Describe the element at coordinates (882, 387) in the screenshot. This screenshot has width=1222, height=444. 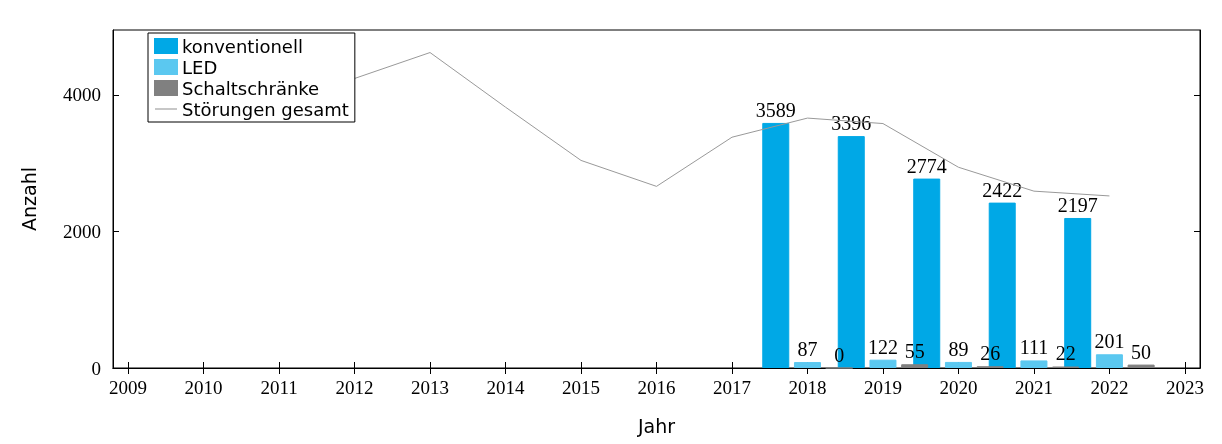
I see `x-tick-label: 2019` at that location.